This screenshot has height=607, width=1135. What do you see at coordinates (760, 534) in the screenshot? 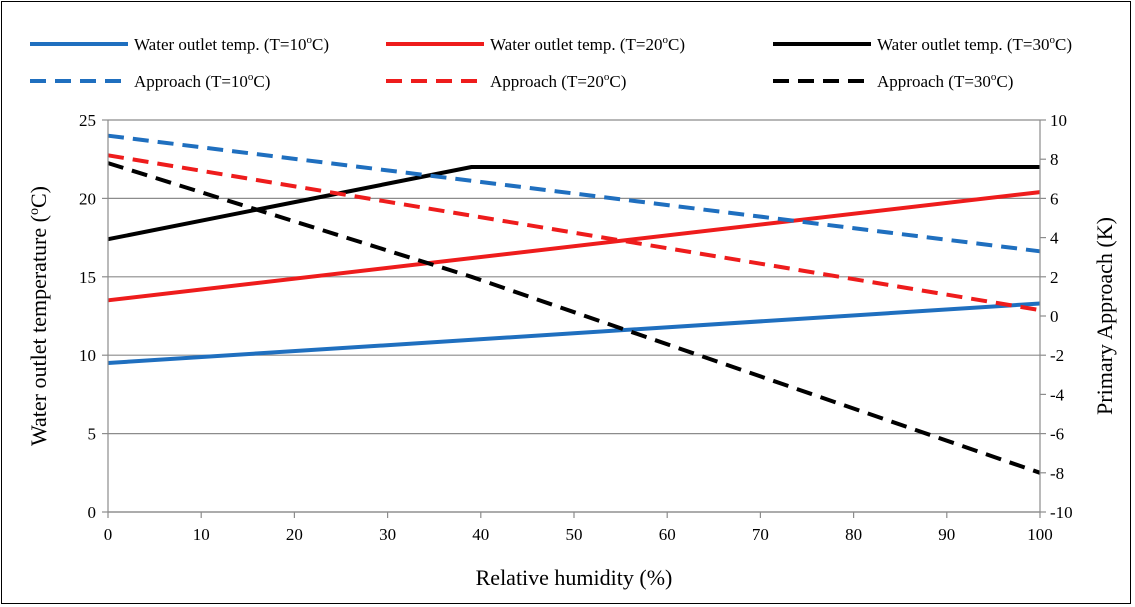
I see `x-tick-label: 70` at bounding box center [760, 534].